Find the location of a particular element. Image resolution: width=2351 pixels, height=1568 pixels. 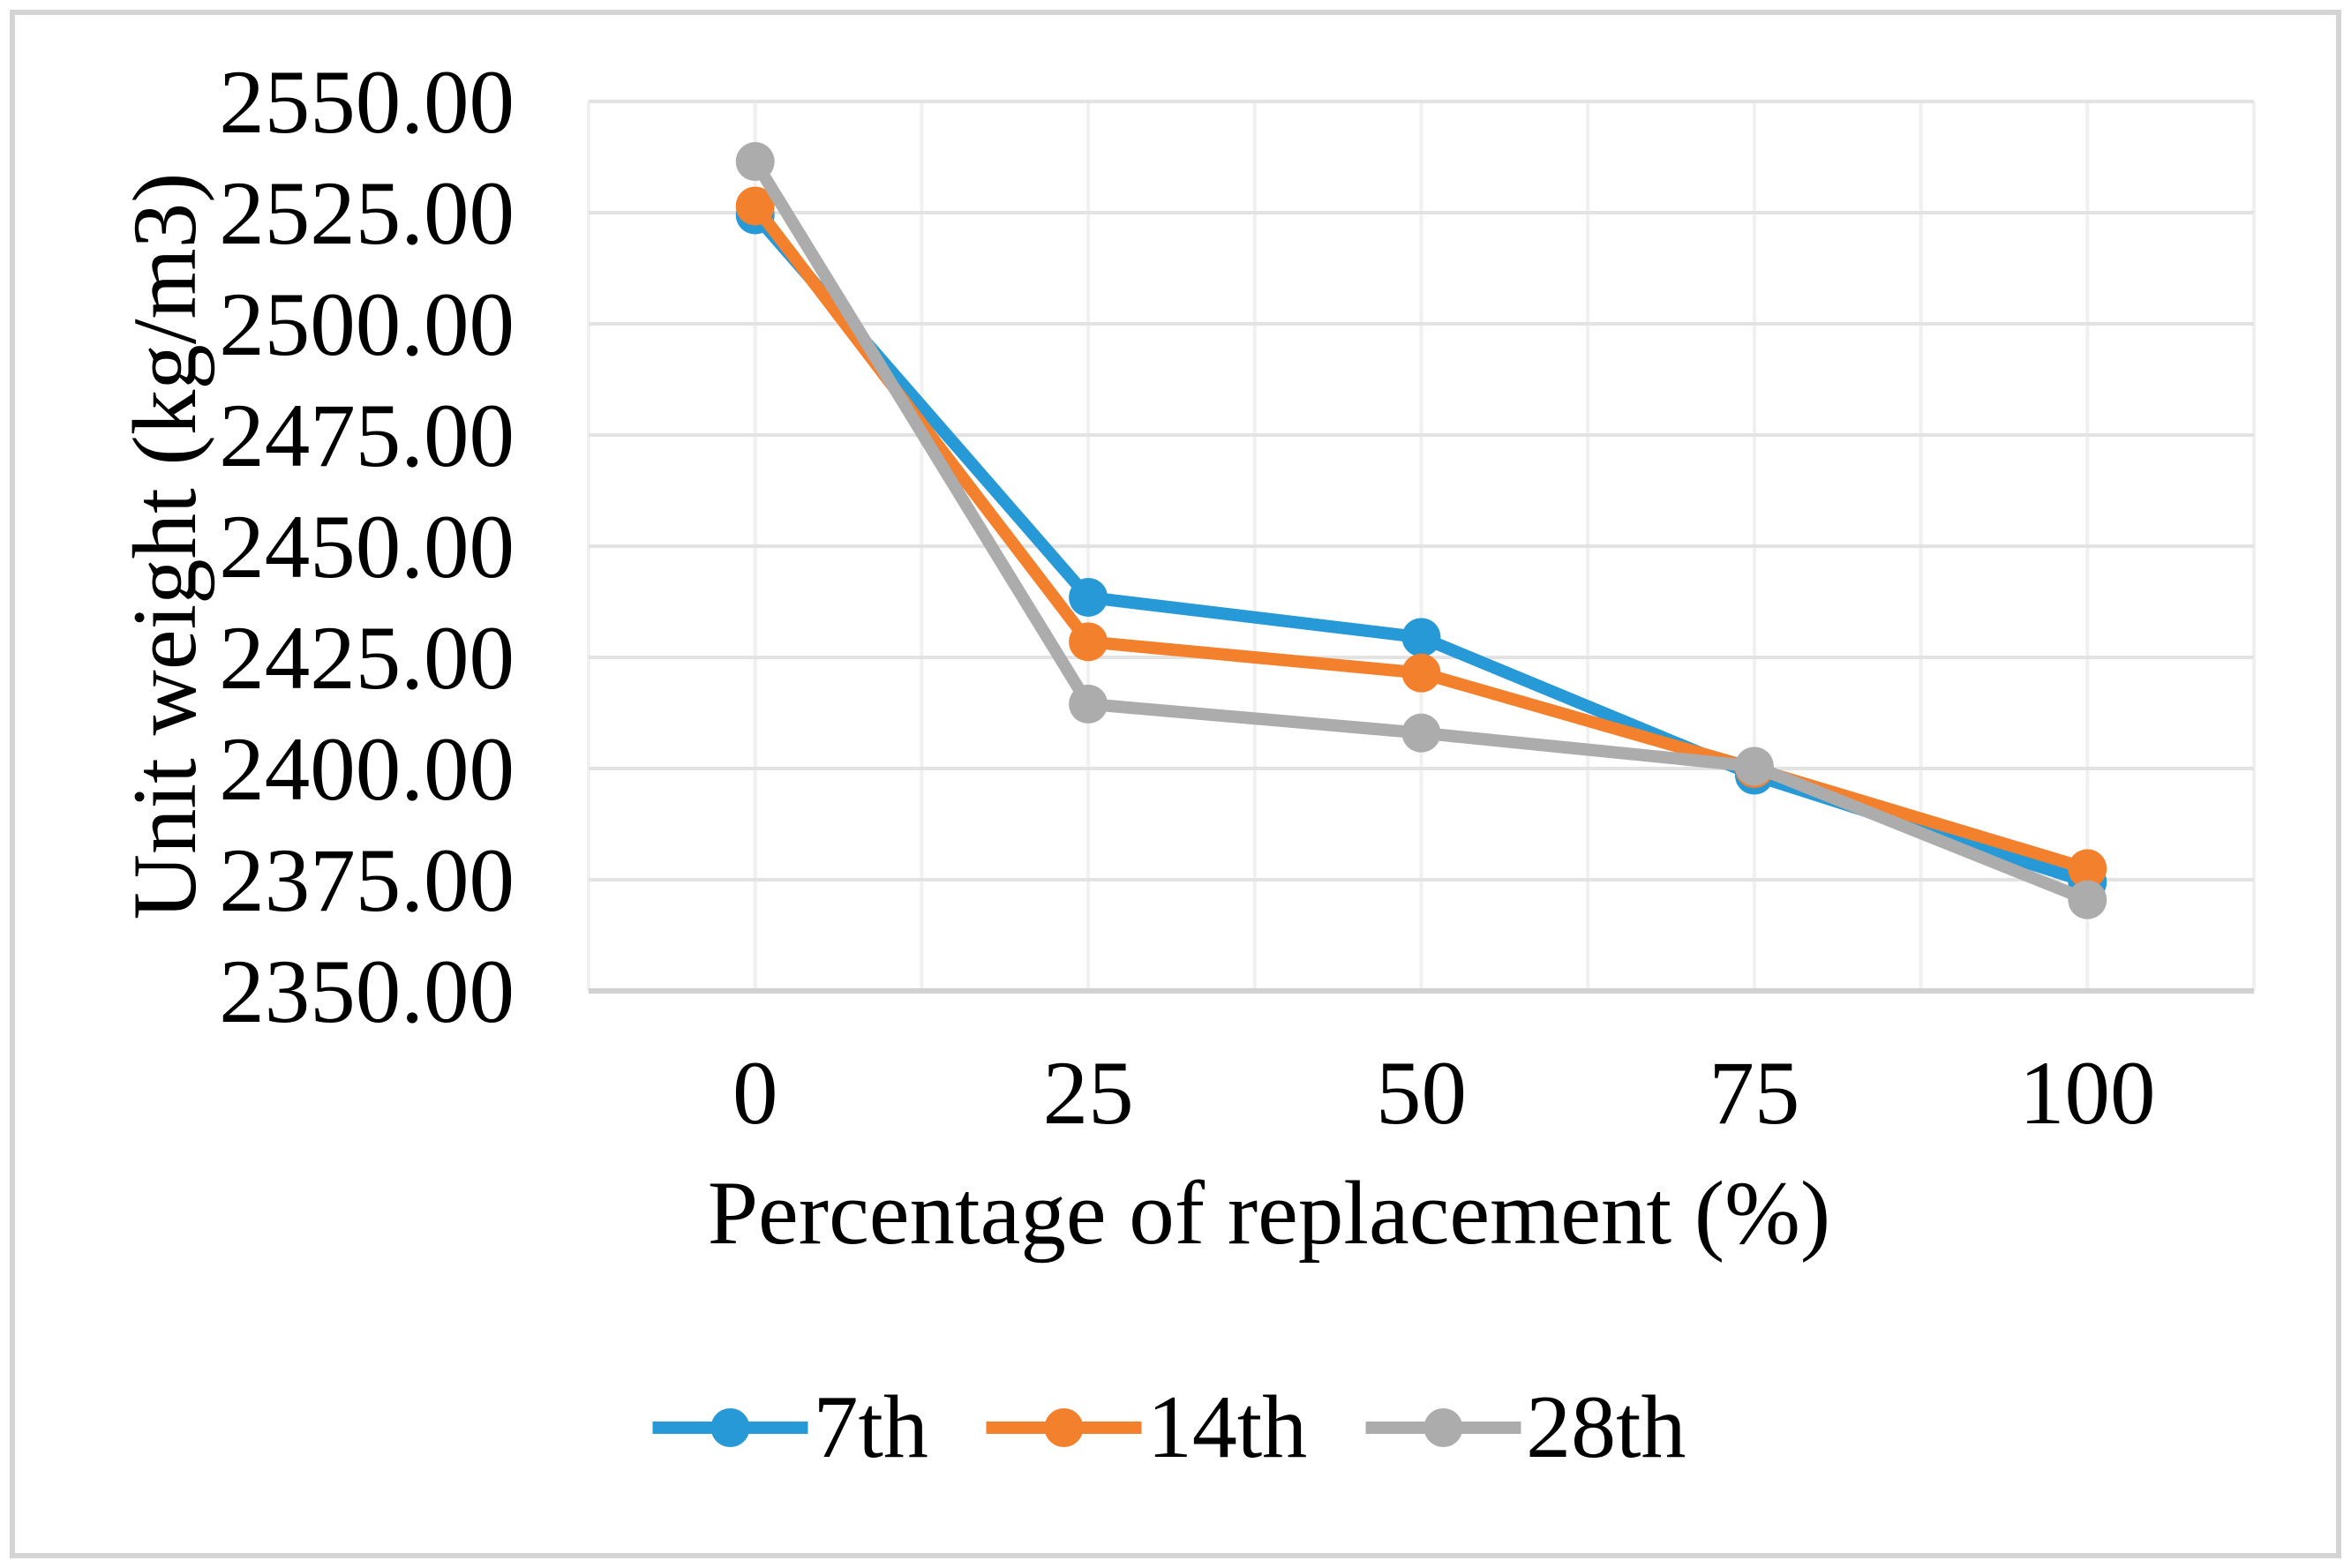

data-point-7th-x50 is located at coordinates (1421, 637).